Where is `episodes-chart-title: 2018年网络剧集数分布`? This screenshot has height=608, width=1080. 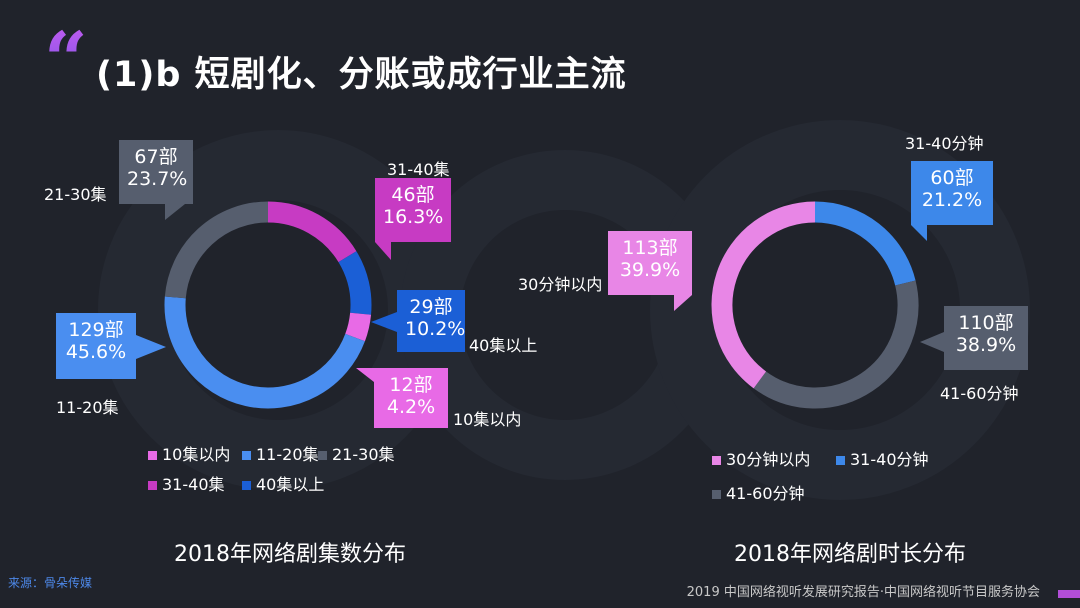
episodes-chart-title: 2018年网络剧集数分布 is located at coordinates (290, 554).